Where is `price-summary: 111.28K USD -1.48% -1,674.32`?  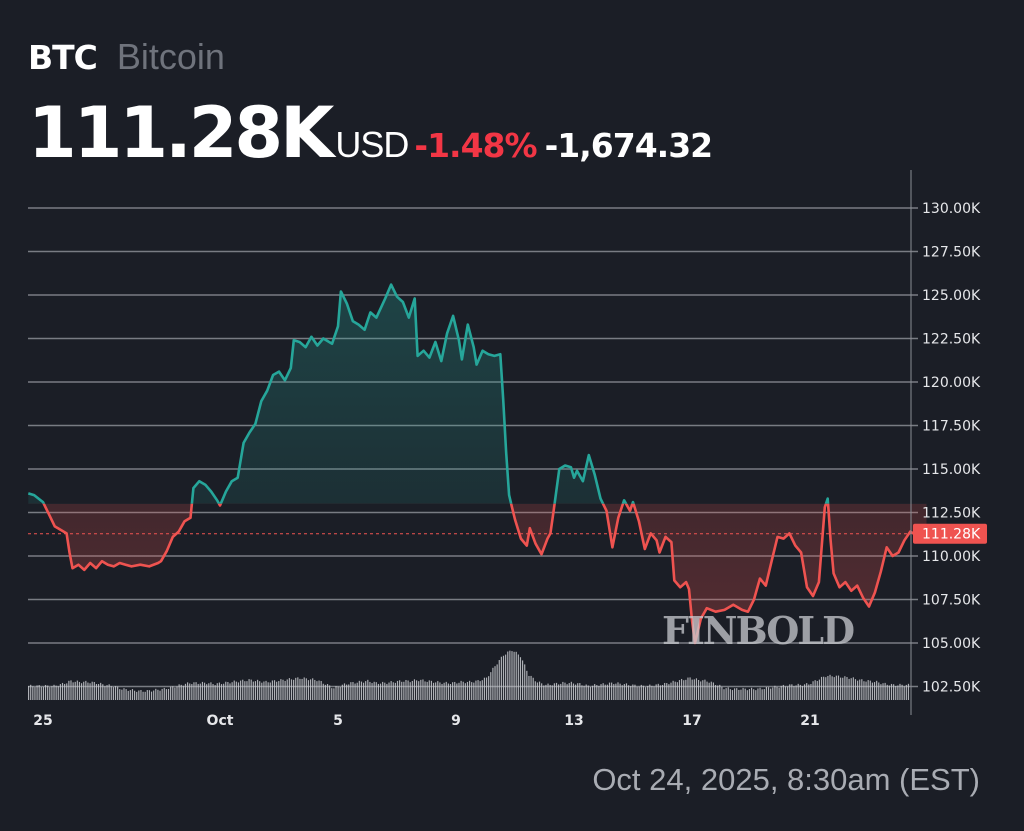 price-summary: 111.28K USD -1.48% -1,674.32 is located at coordinates (371, 133).